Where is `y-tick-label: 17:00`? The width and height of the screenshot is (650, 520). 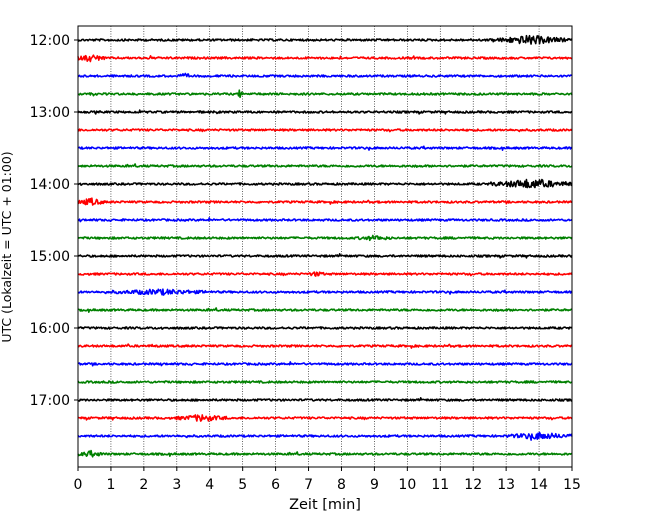
y-tick-label: 17:00 is located at coordinates (50, 401).